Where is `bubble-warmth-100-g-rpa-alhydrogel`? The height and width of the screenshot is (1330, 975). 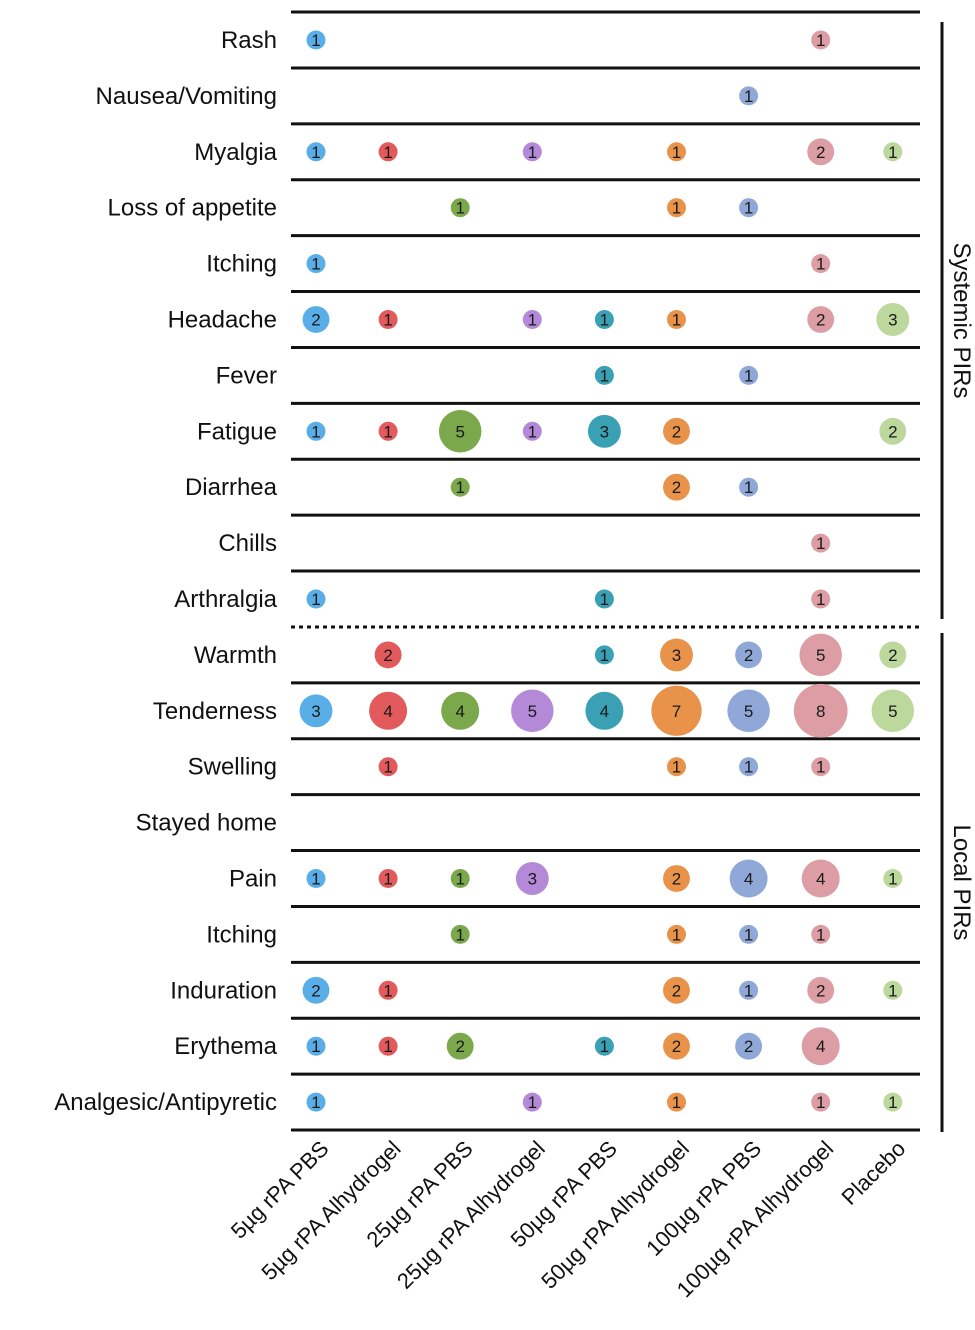
bubble-warmth-100-g-rpa-alhydrogel is located at coordinates (820, 655).